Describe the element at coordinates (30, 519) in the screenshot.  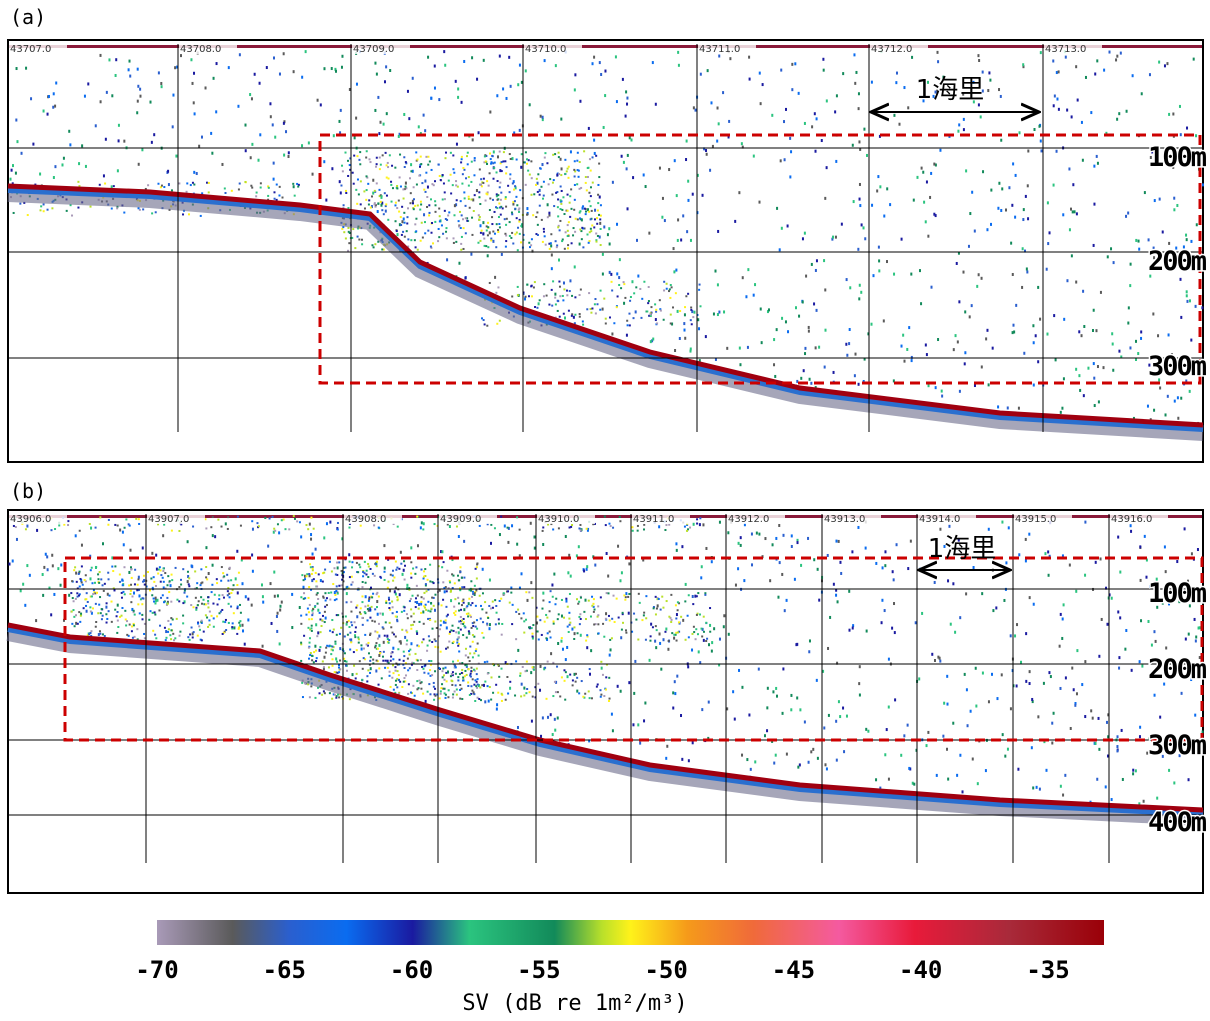
I see `ping-label: 43906.0` at that location.